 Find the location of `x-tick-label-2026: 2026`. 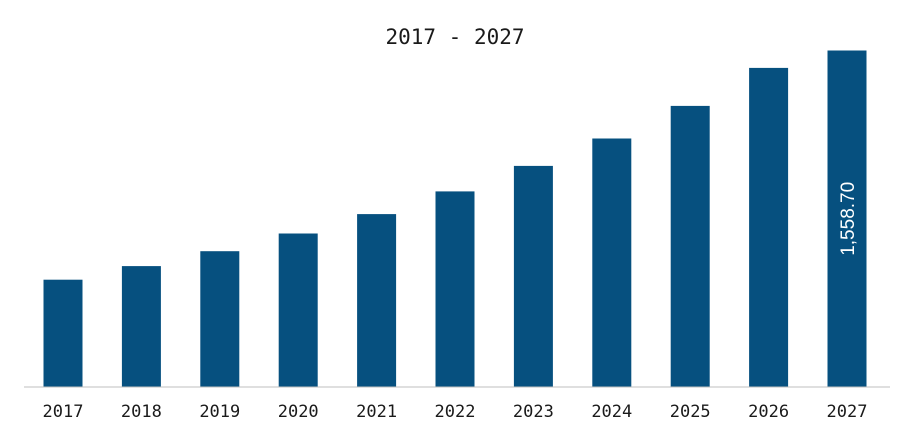

x-tick-label-2026: 2026 is located at coordinates (768, 412).